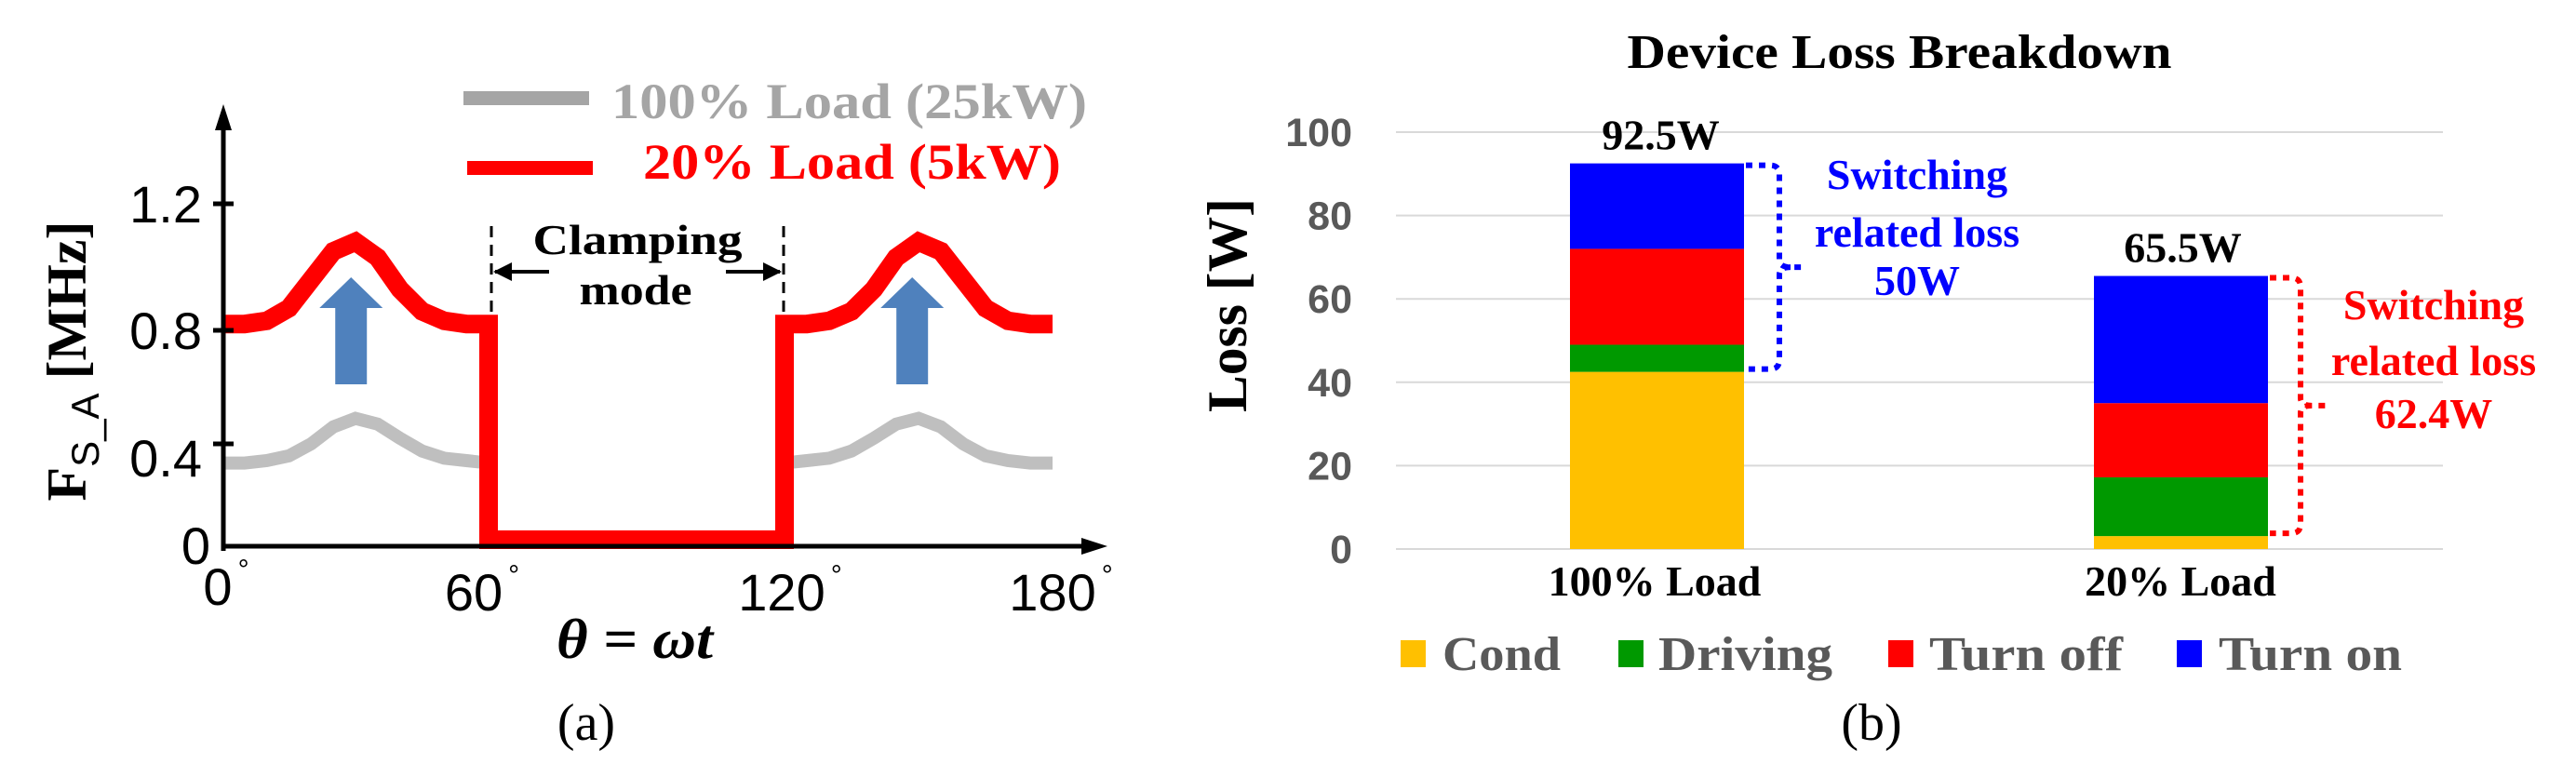 Image resolution: width=2576 pixels, height=777 pixels. What do you see at coordinates (223, 117) in the screenshot?
I see `y-axis-arrow-icon` at bounding box center [223, 117].